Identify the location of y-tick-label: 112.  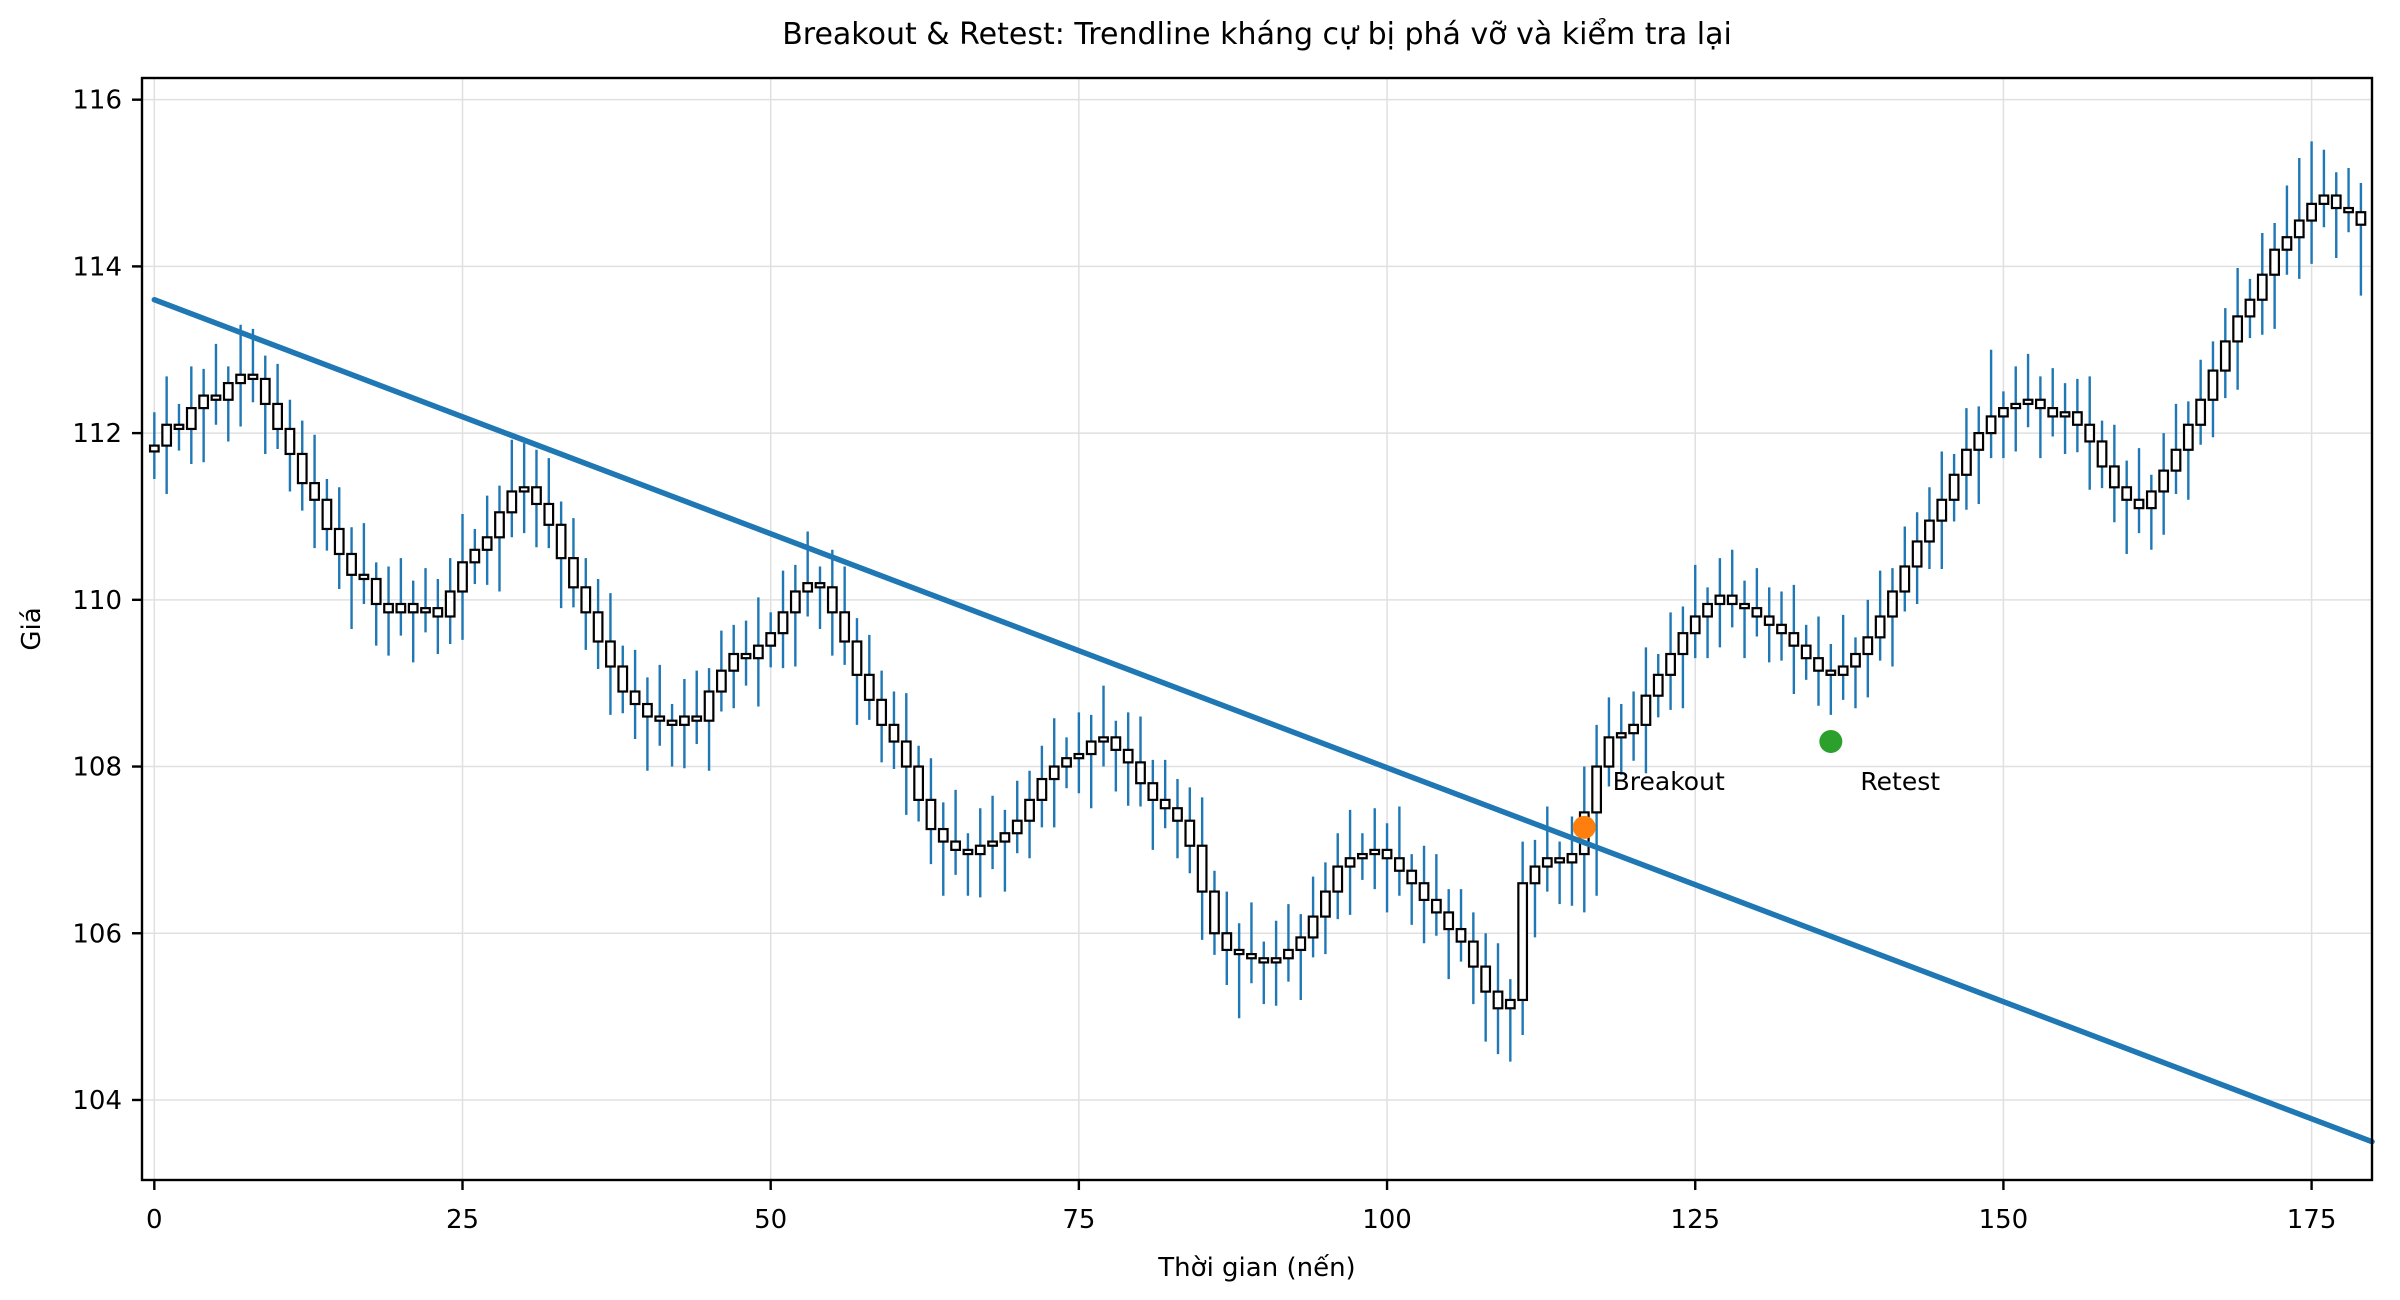
(97, 434).